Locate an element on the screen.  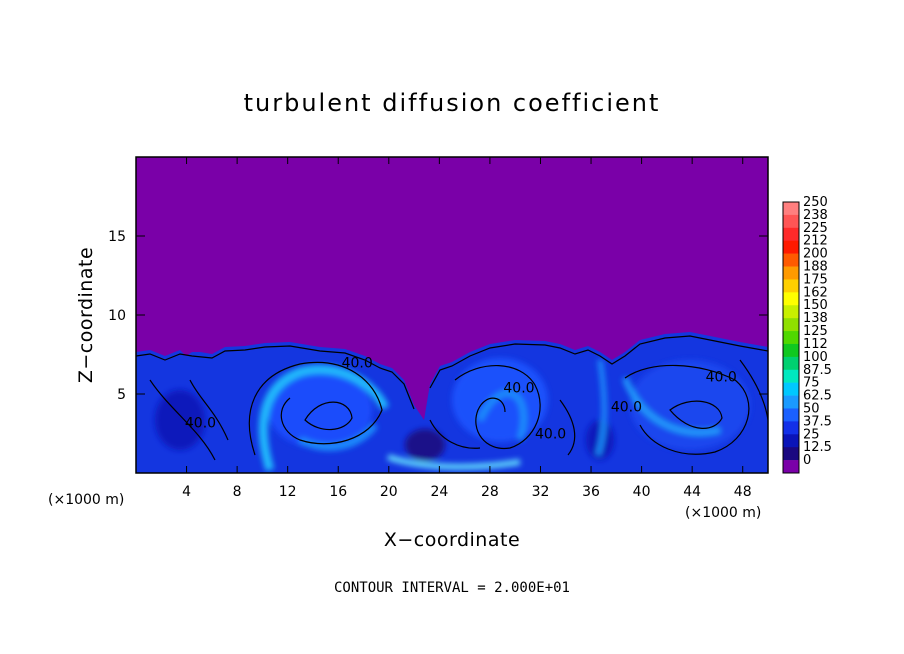
x-tick-label: 32 is located at coordinates (541, 492).